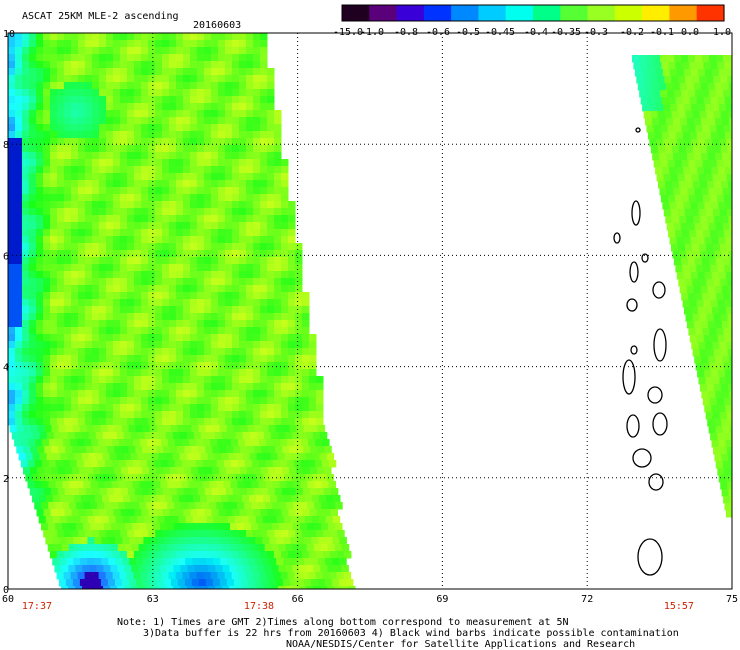  Describe the element at coordinates (438, 32) in the screenshot. I see `colorbar-label: -0.6` at that location.